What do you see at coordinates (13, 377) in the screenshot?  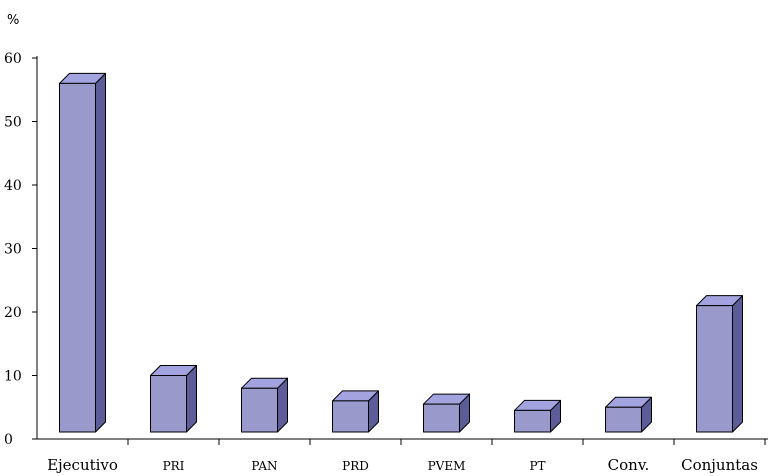 I see `y-tick-label: 10` at bounding box center [13, 377].